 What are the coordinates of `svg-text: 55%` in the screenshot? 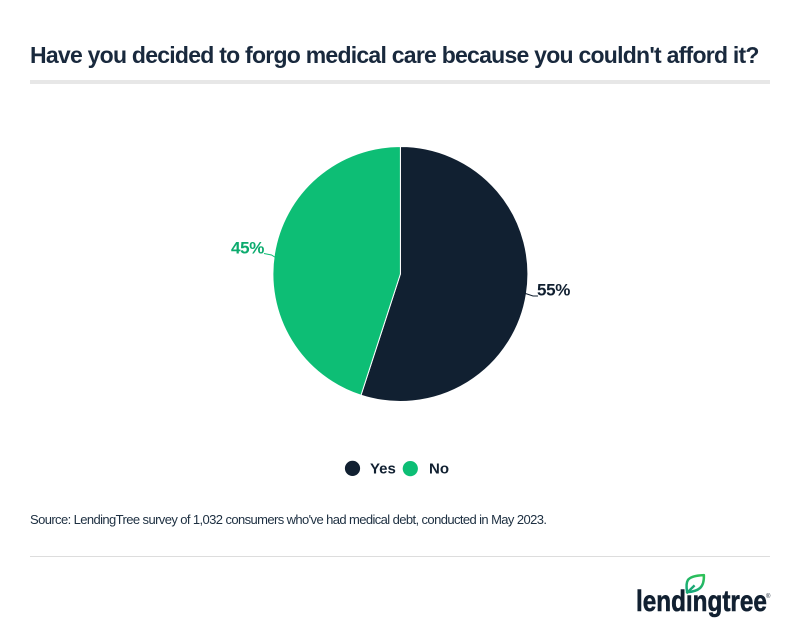 It's located at (553, 290).